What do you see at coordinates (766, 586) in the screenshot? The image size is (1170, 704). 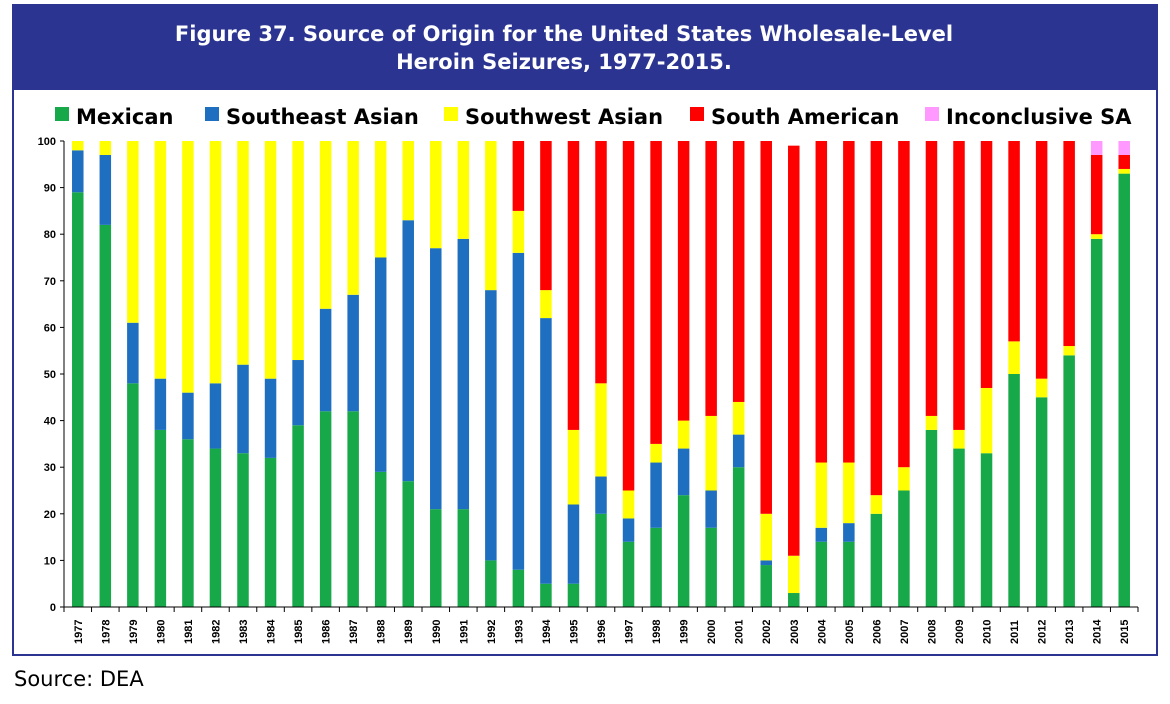 I see `bar-segment-mexican-2002` at bounding box center [766, 586].